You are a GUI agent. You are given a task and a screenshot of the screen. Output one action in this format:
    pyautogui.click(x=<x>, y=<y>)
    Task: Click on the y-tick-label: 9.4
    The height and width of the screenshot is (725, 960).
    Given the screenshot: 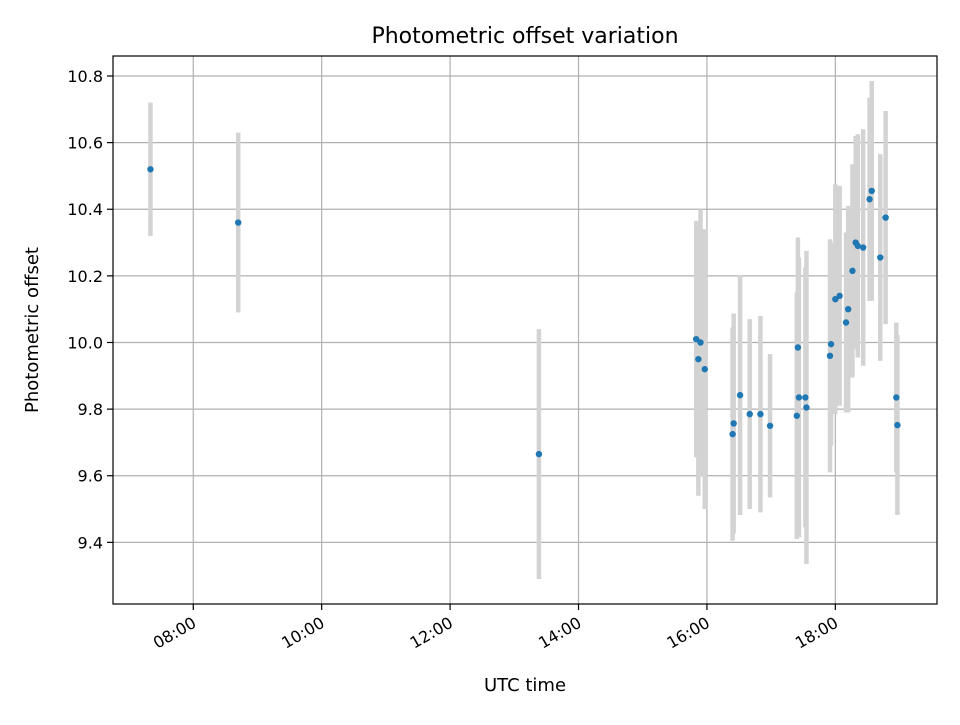 What is the action you would take?
    pyautogui.click(x=90, y=542)
    